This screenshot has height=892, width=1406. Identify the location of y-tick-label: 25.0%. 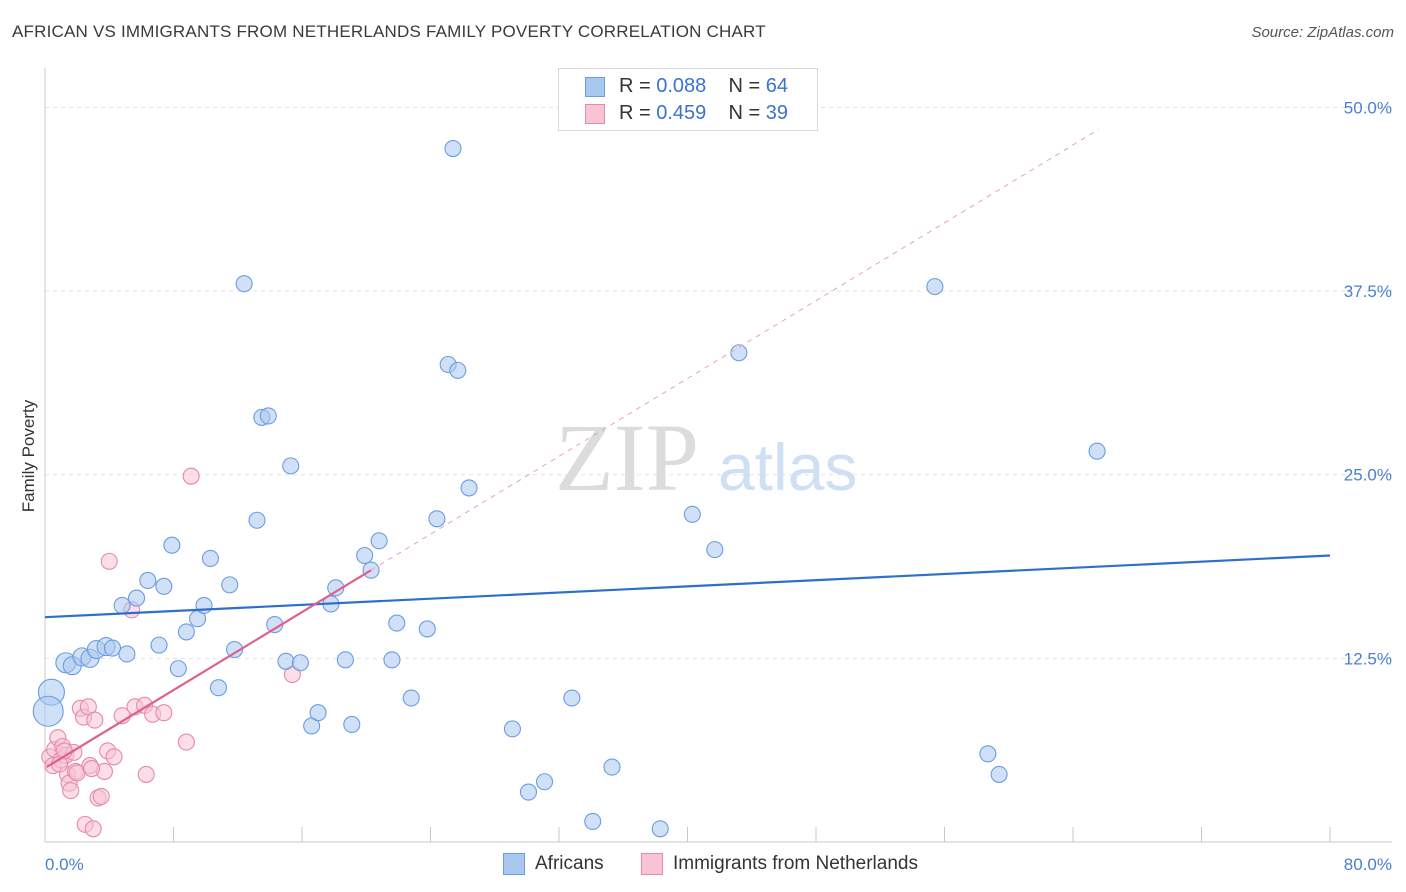
(1368, 475).